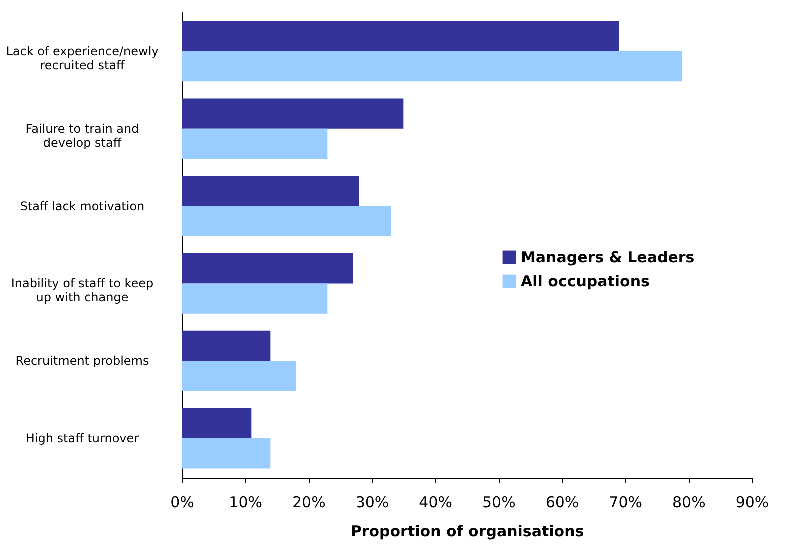 The image size is (804, 552). I want to click on x-tick-label: 20%, so click(309, 503).